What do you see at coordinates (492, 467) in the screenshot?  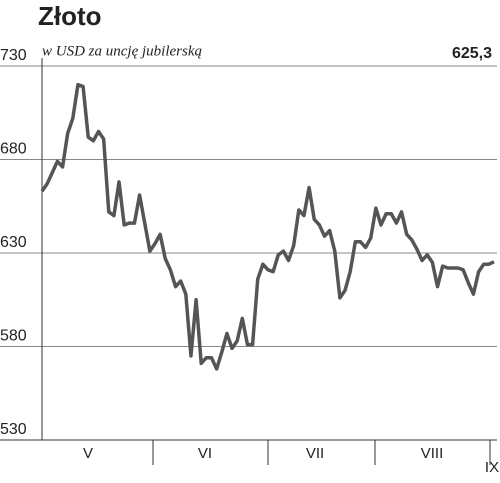 I see `x-tick-label: IX` at bounding box center [492, 467].